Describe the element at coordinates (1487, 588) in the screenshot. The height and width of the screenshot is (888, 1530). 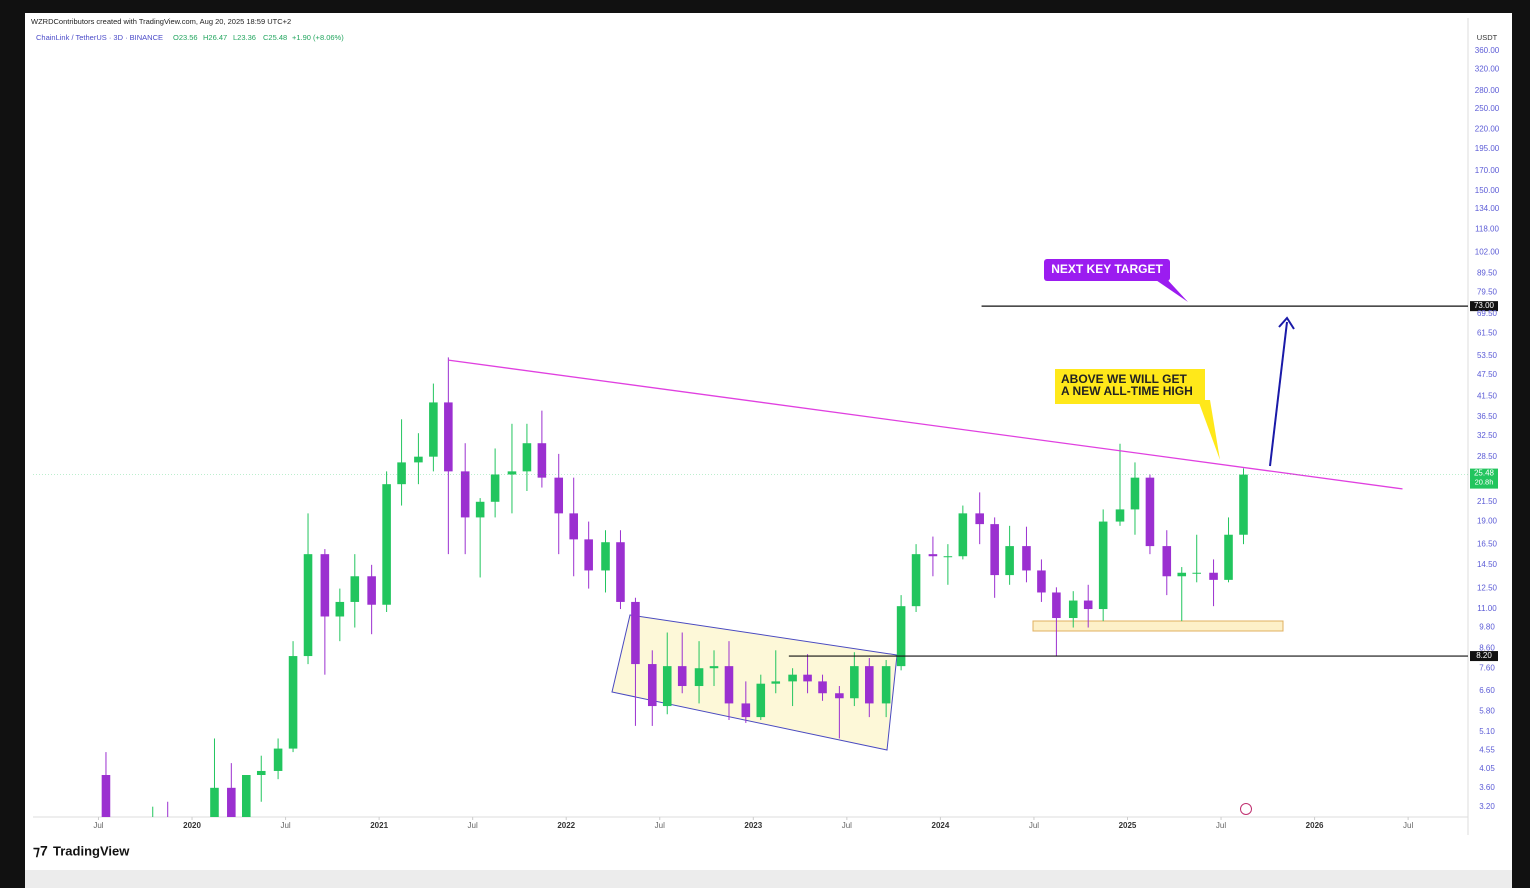
I see `y-tick-label: 12.50` at that location.